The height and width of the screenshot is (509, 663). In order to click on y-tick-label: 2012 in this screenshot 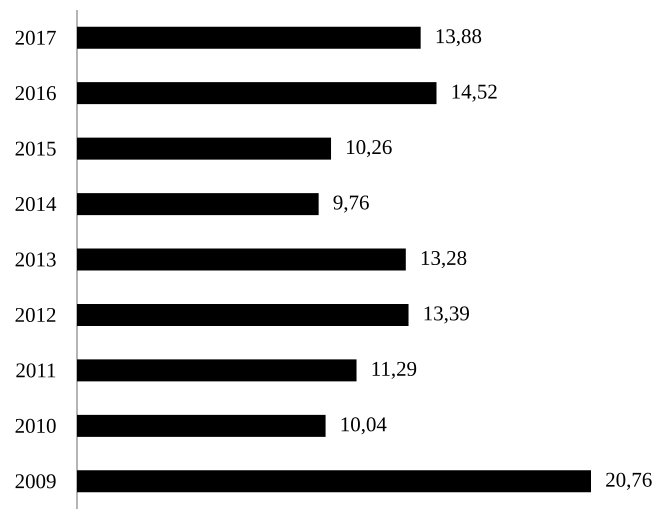, I will do `click(36, 315)`.